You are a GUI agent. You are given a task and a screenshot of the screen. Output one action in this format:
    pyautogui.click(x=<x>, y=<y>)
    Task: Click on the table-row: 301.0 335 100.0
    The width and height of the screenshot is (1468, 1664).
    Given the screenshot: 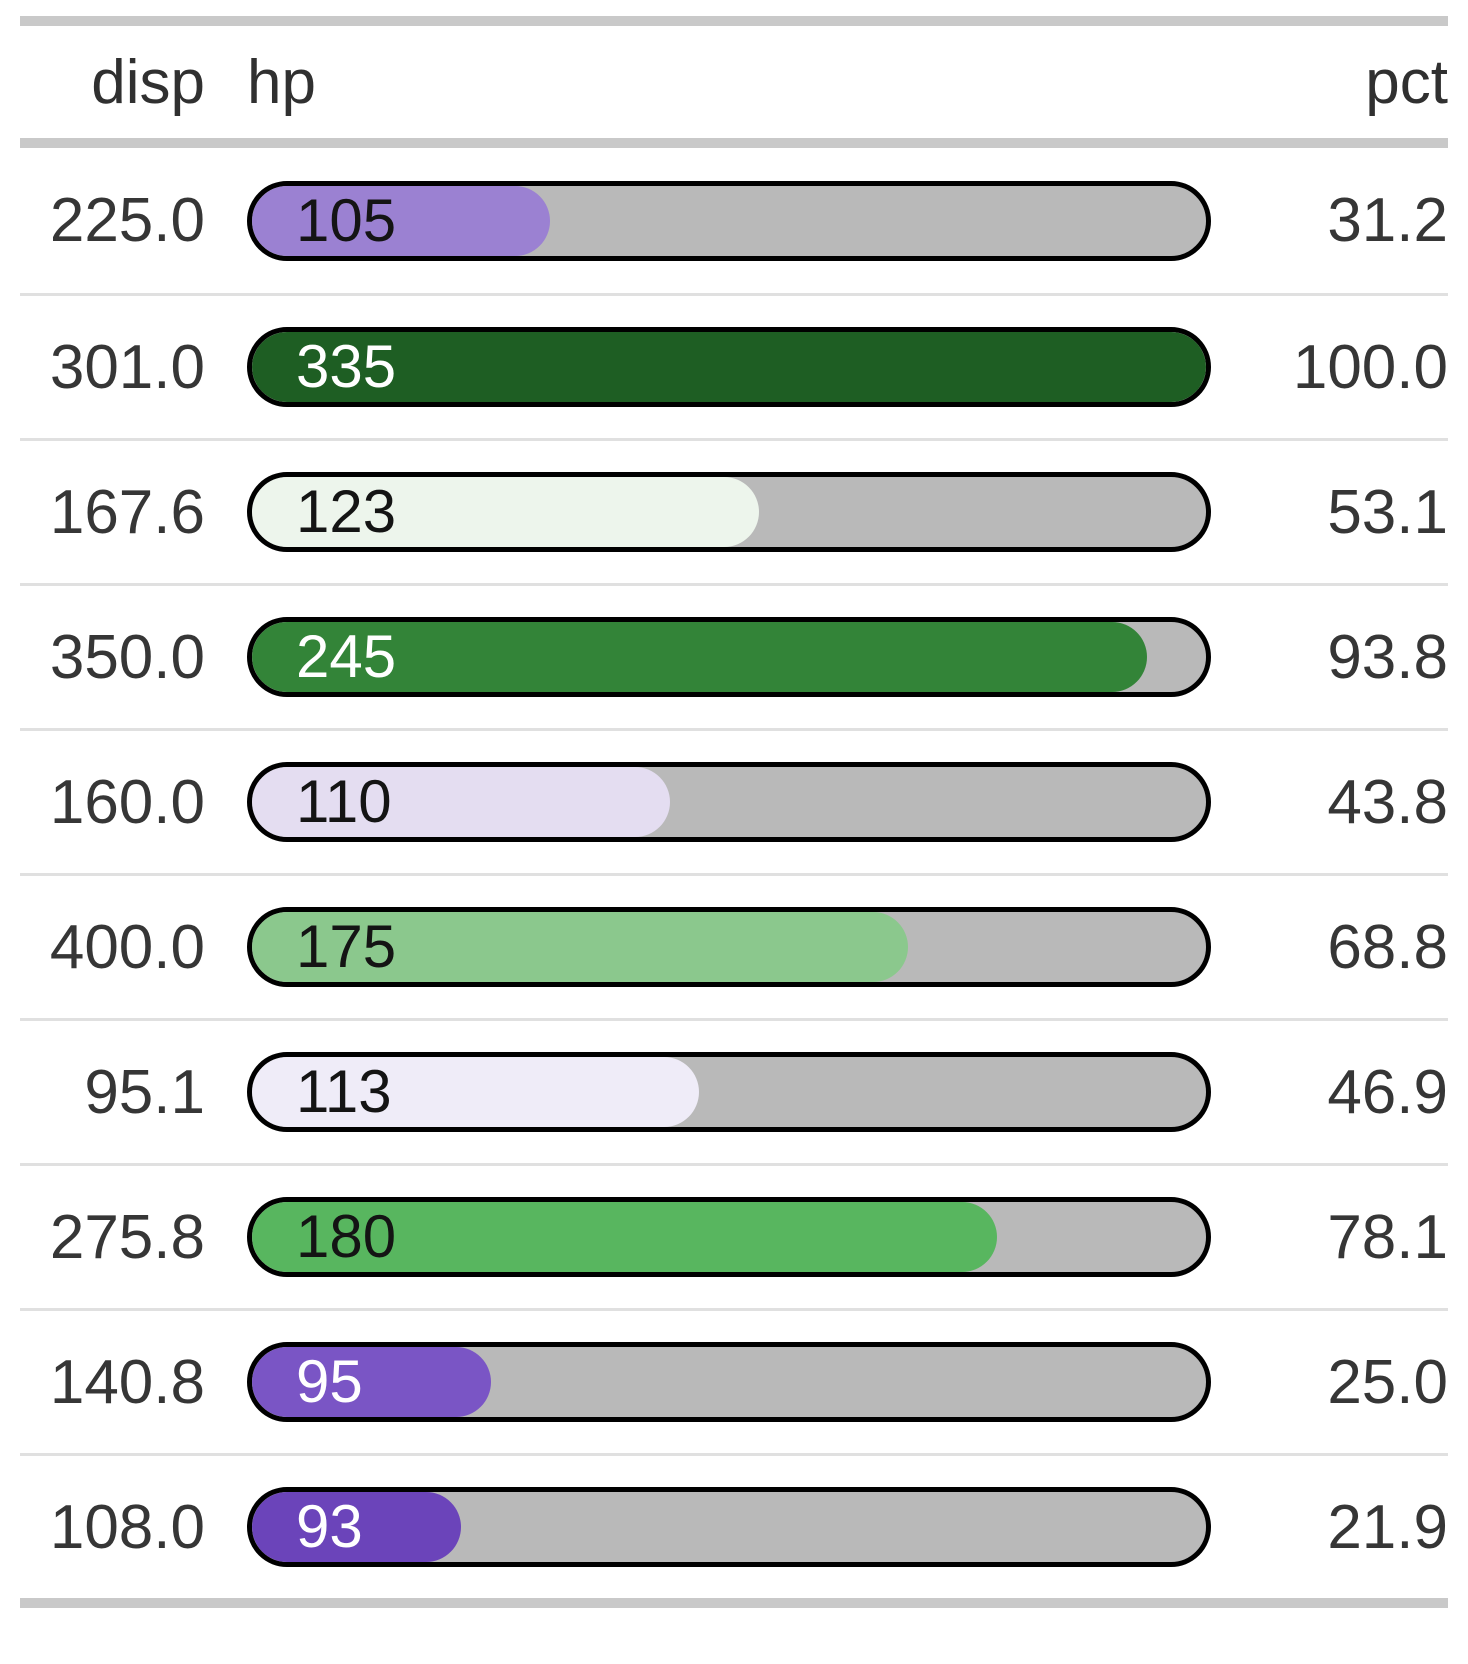 What is the action you would take?
    pyautogui.click(x=734, y=365)
    